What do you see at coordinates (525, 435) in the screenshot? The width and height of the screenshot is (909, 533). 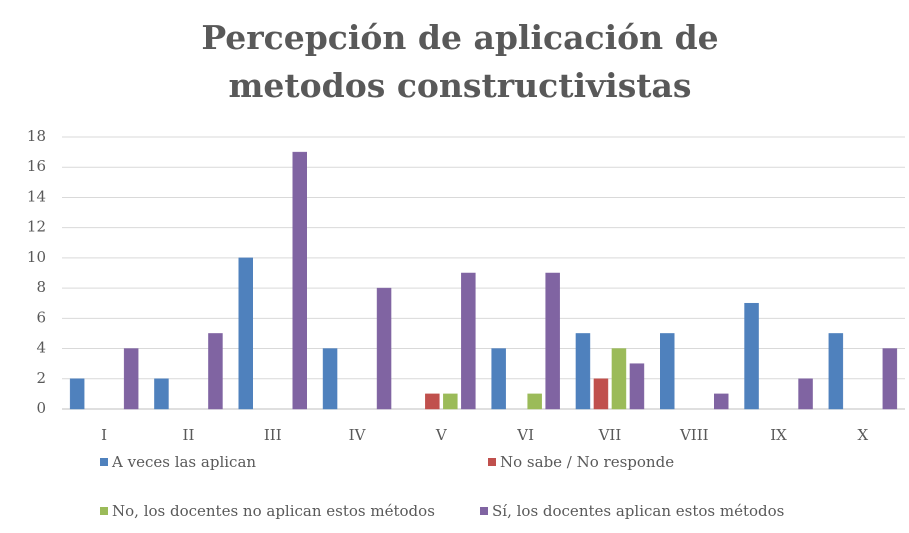 I see `x-tick-label: VI` at bounding box center [525, 435].